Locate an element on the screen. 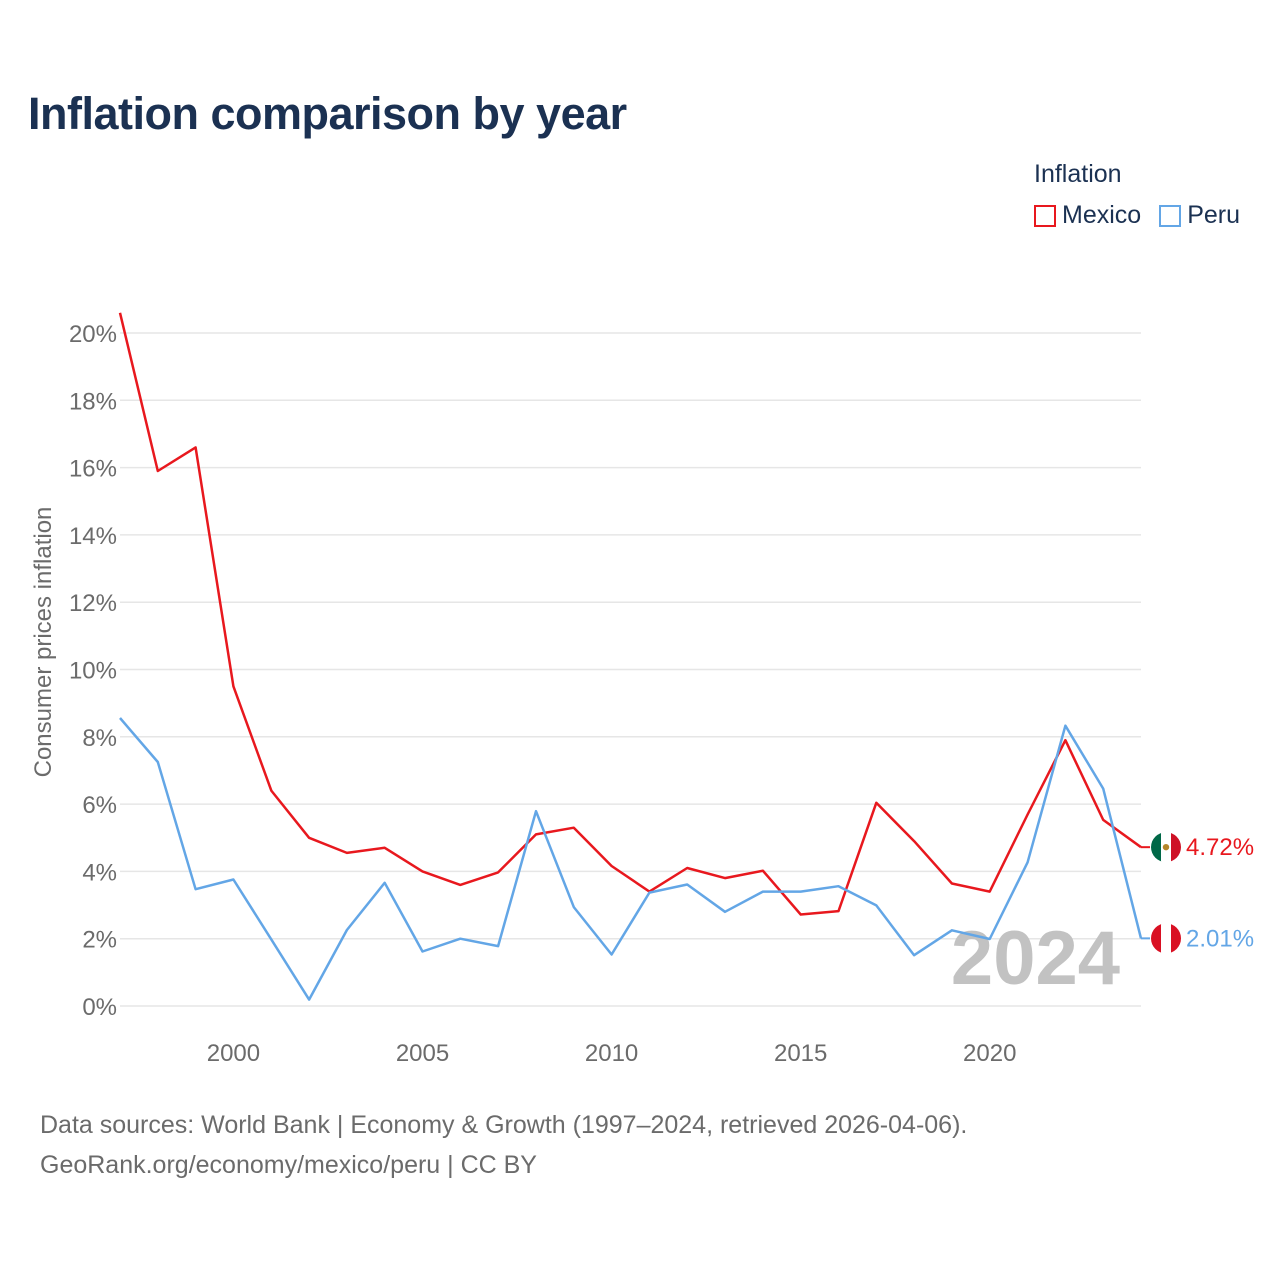 The image size is (1280, 1280). y-tick-label: 2% is located at coordinates (99, 940).